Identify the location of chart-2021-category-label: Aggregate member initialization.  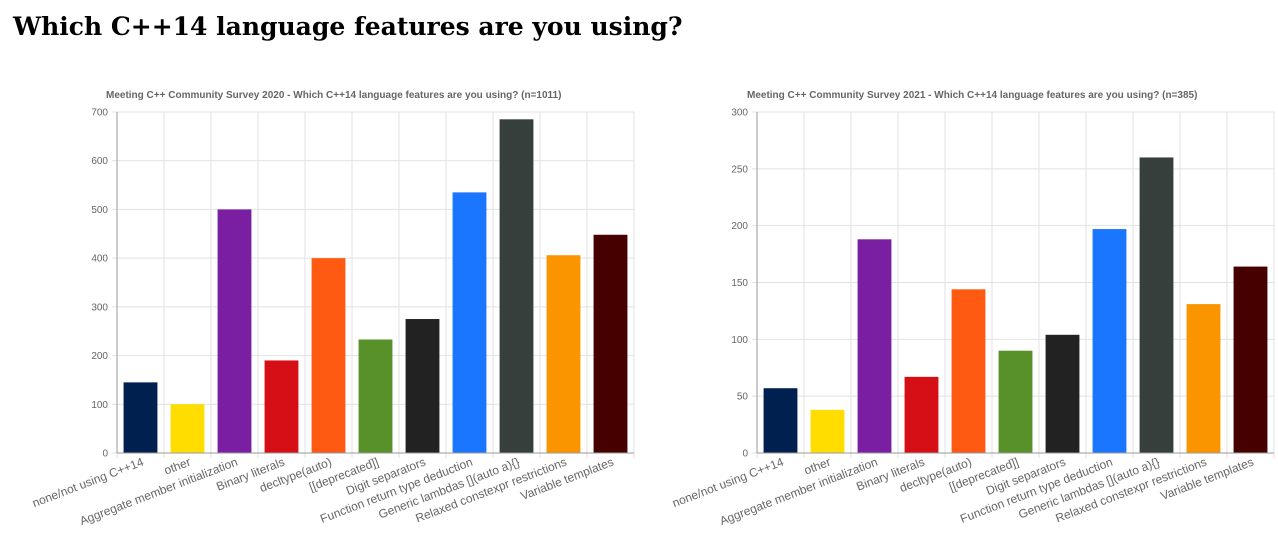
(799, 491).